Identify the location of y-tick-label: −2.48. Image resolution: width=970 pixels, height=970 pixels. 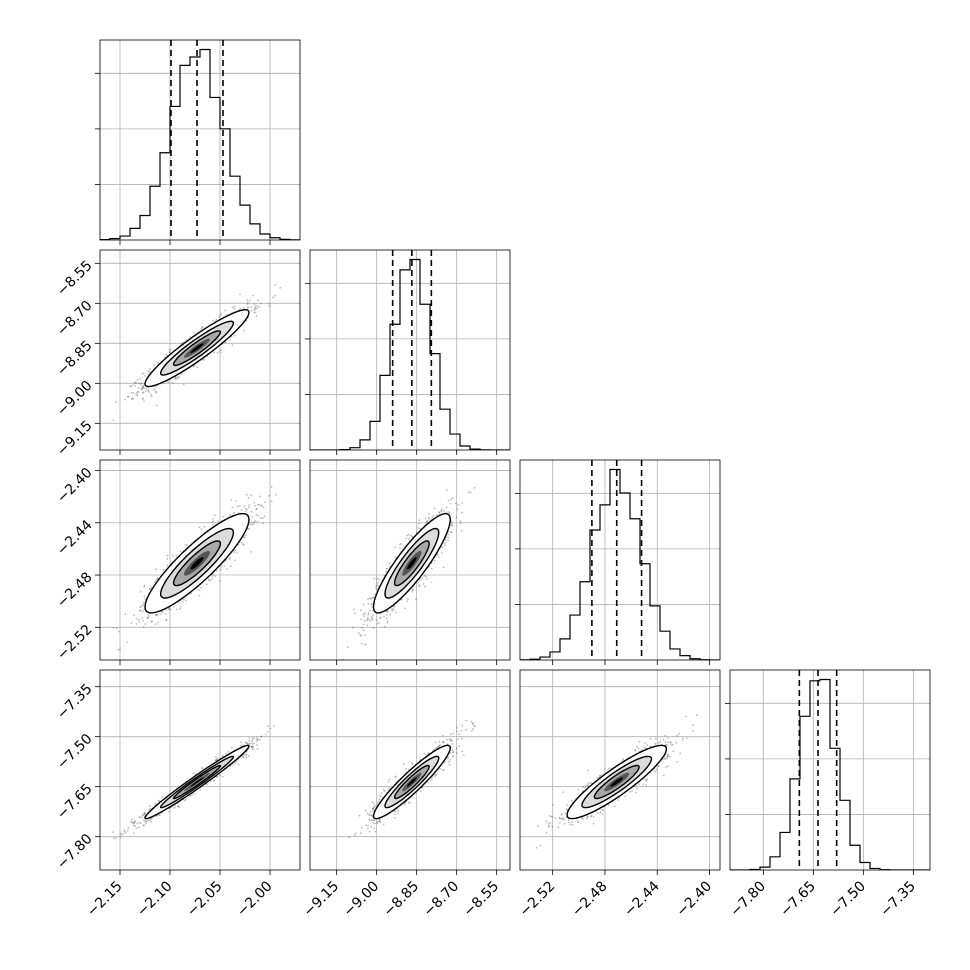
(75, 590).